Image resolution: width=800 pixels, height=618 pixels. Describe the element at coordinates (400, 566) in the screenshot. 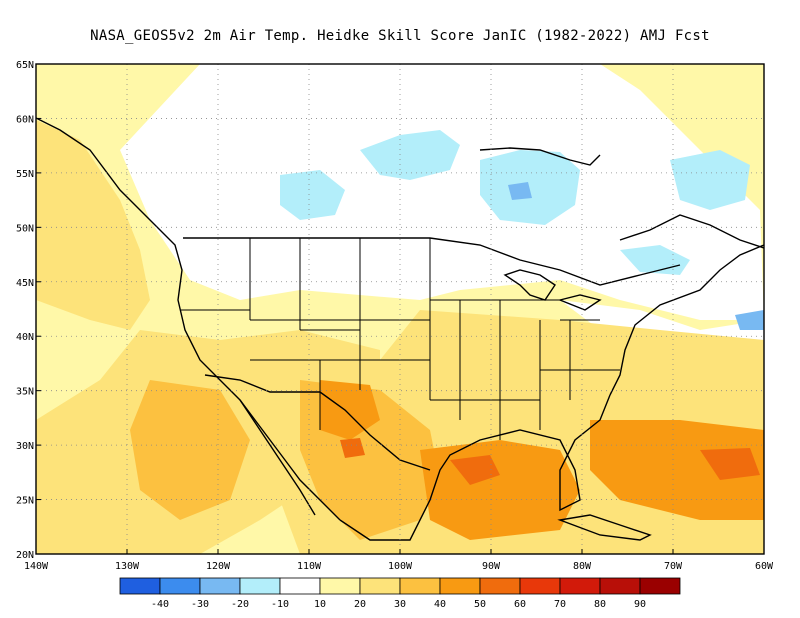

I see `lon-tick-label: 100W` at that location.